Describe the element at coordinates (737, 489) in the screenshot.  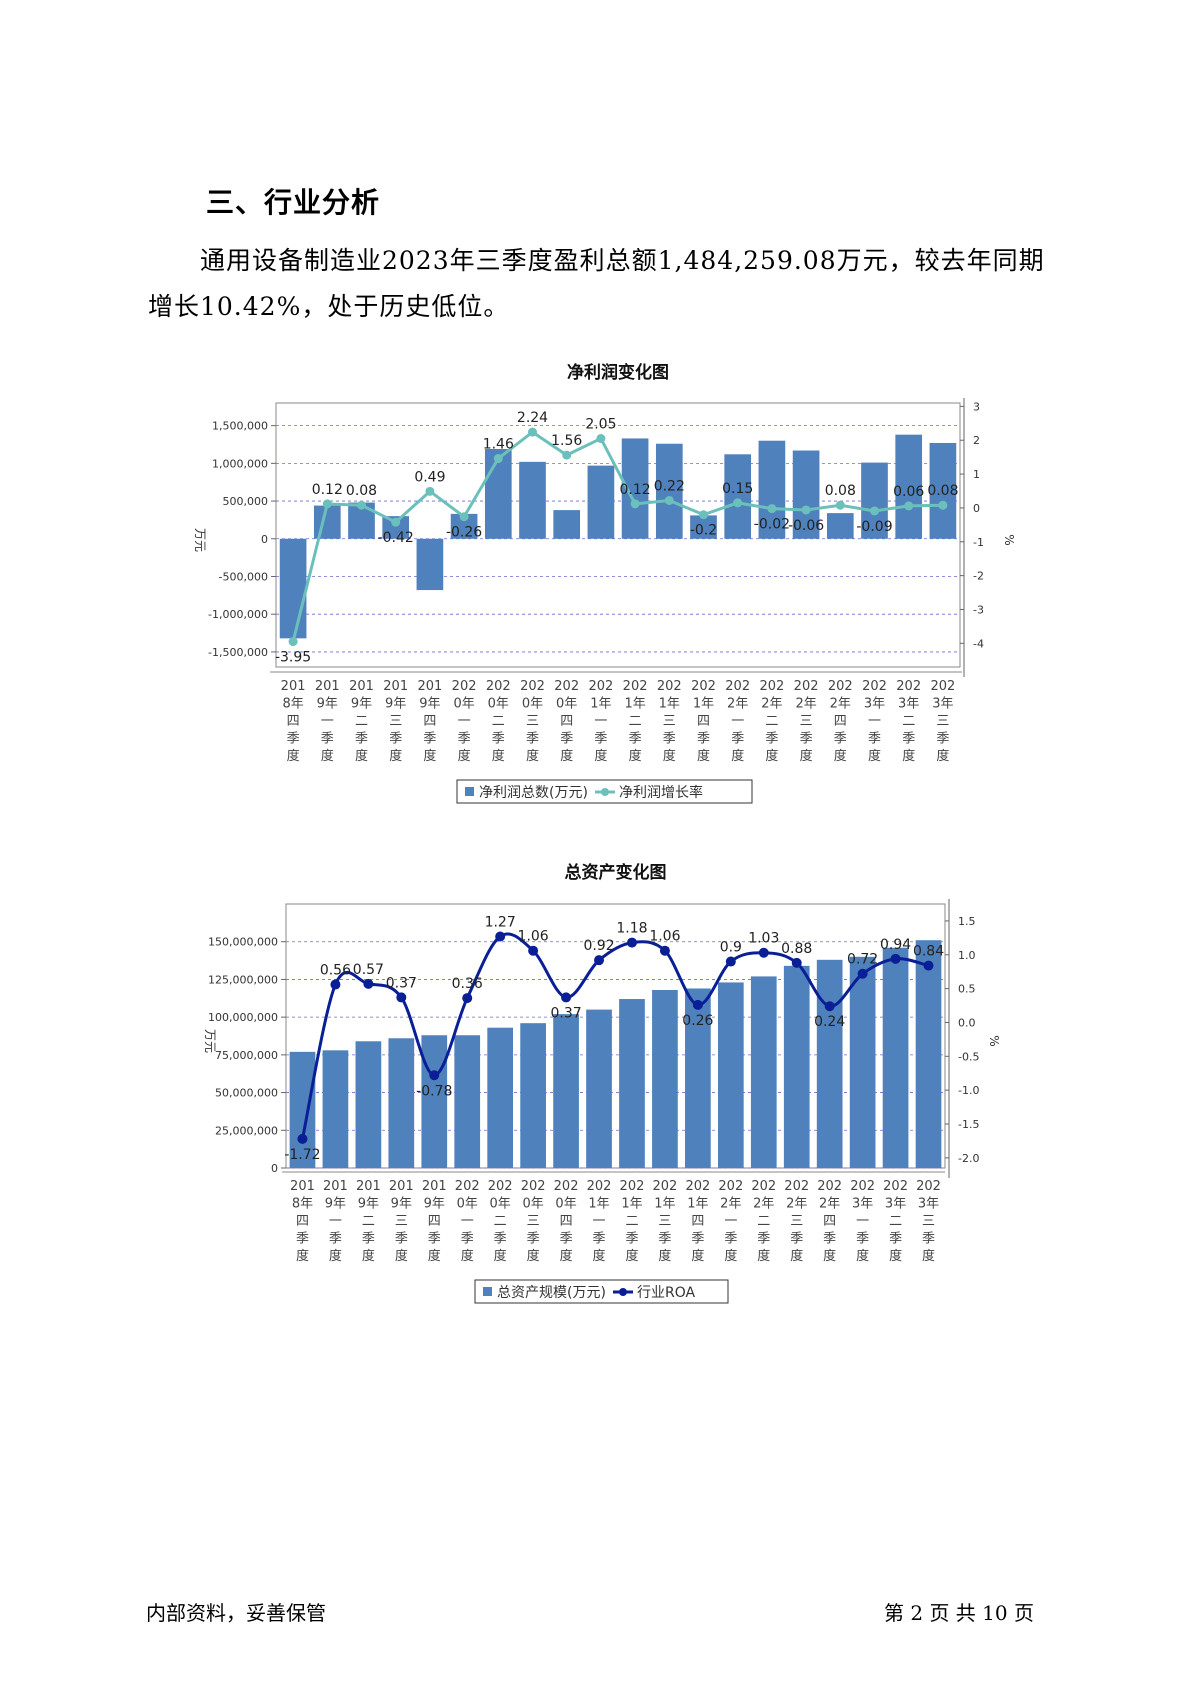
I see `data-label: 0.15` at that location.